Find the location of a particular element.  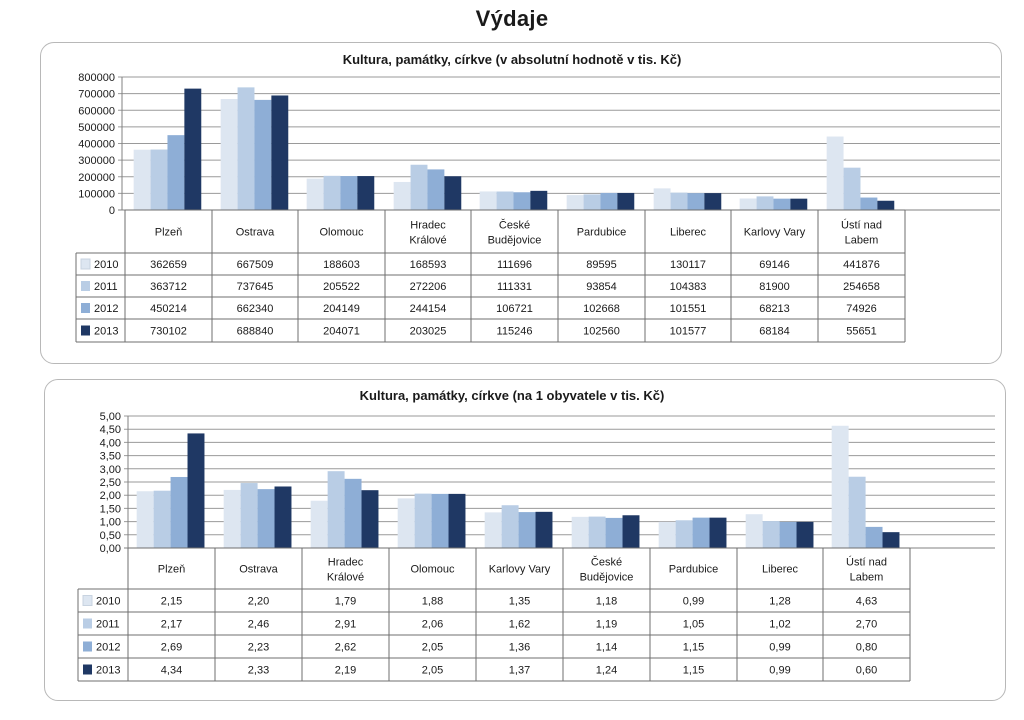

chart2-table-cell: 1,18 is located at coordinates (606, 602).